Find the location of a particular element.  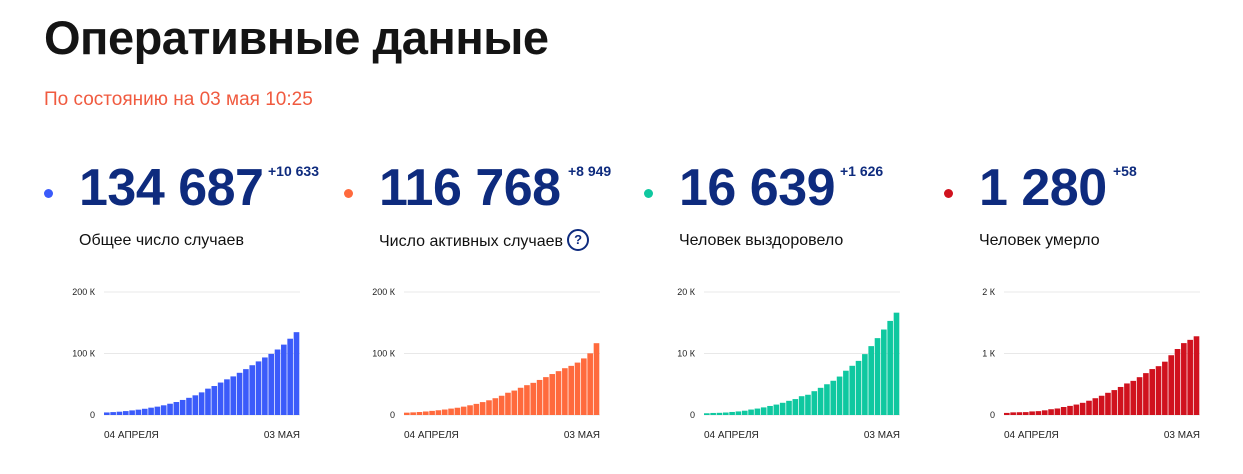

page-title: Оперативные данные is located at coordinates (296, 37).